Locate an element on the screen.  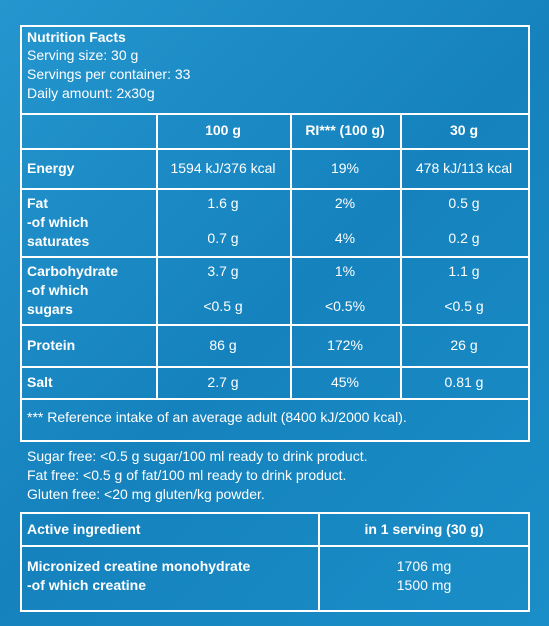
ingredient-value: 1706 mg is located at coordinates (424, 566).